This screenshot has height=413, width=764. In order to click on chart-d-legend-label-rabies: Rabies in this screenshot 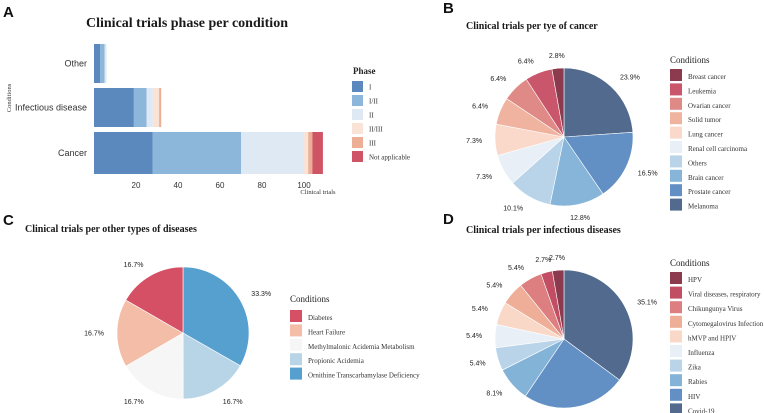, I will do `click(697, 382)`.